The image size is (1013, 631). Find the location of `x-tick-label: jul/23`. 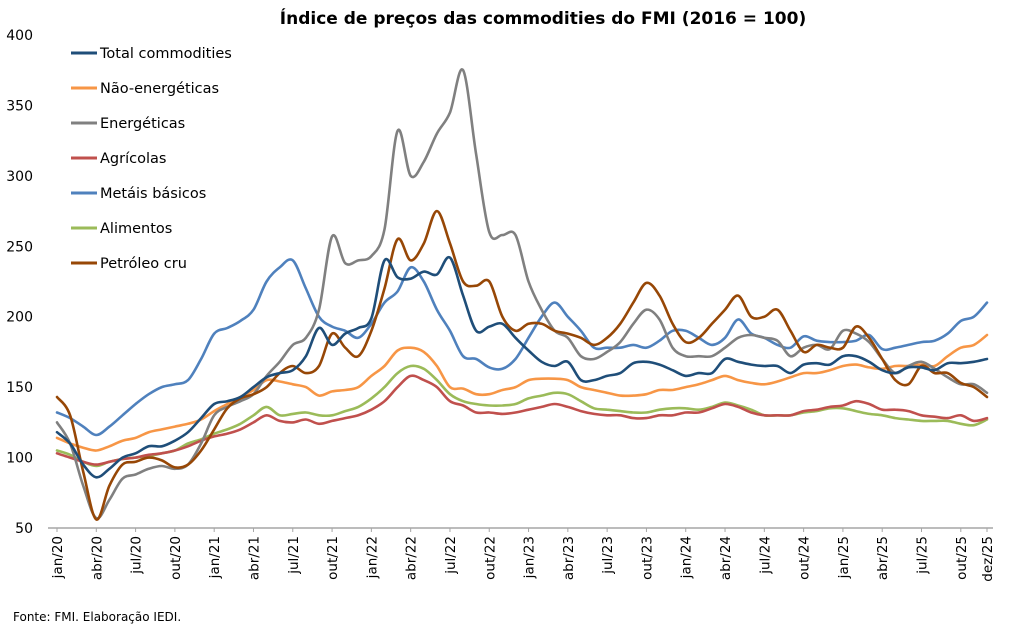

x-tick-label: jul/23 is located at coordinates (608, 555).